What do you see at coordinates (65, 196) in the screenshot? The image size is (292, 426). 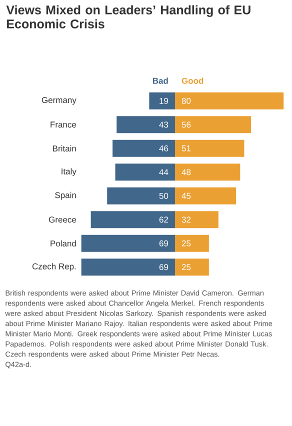 I see `y-tick-label: Spain` at bounding box center [65, 196].